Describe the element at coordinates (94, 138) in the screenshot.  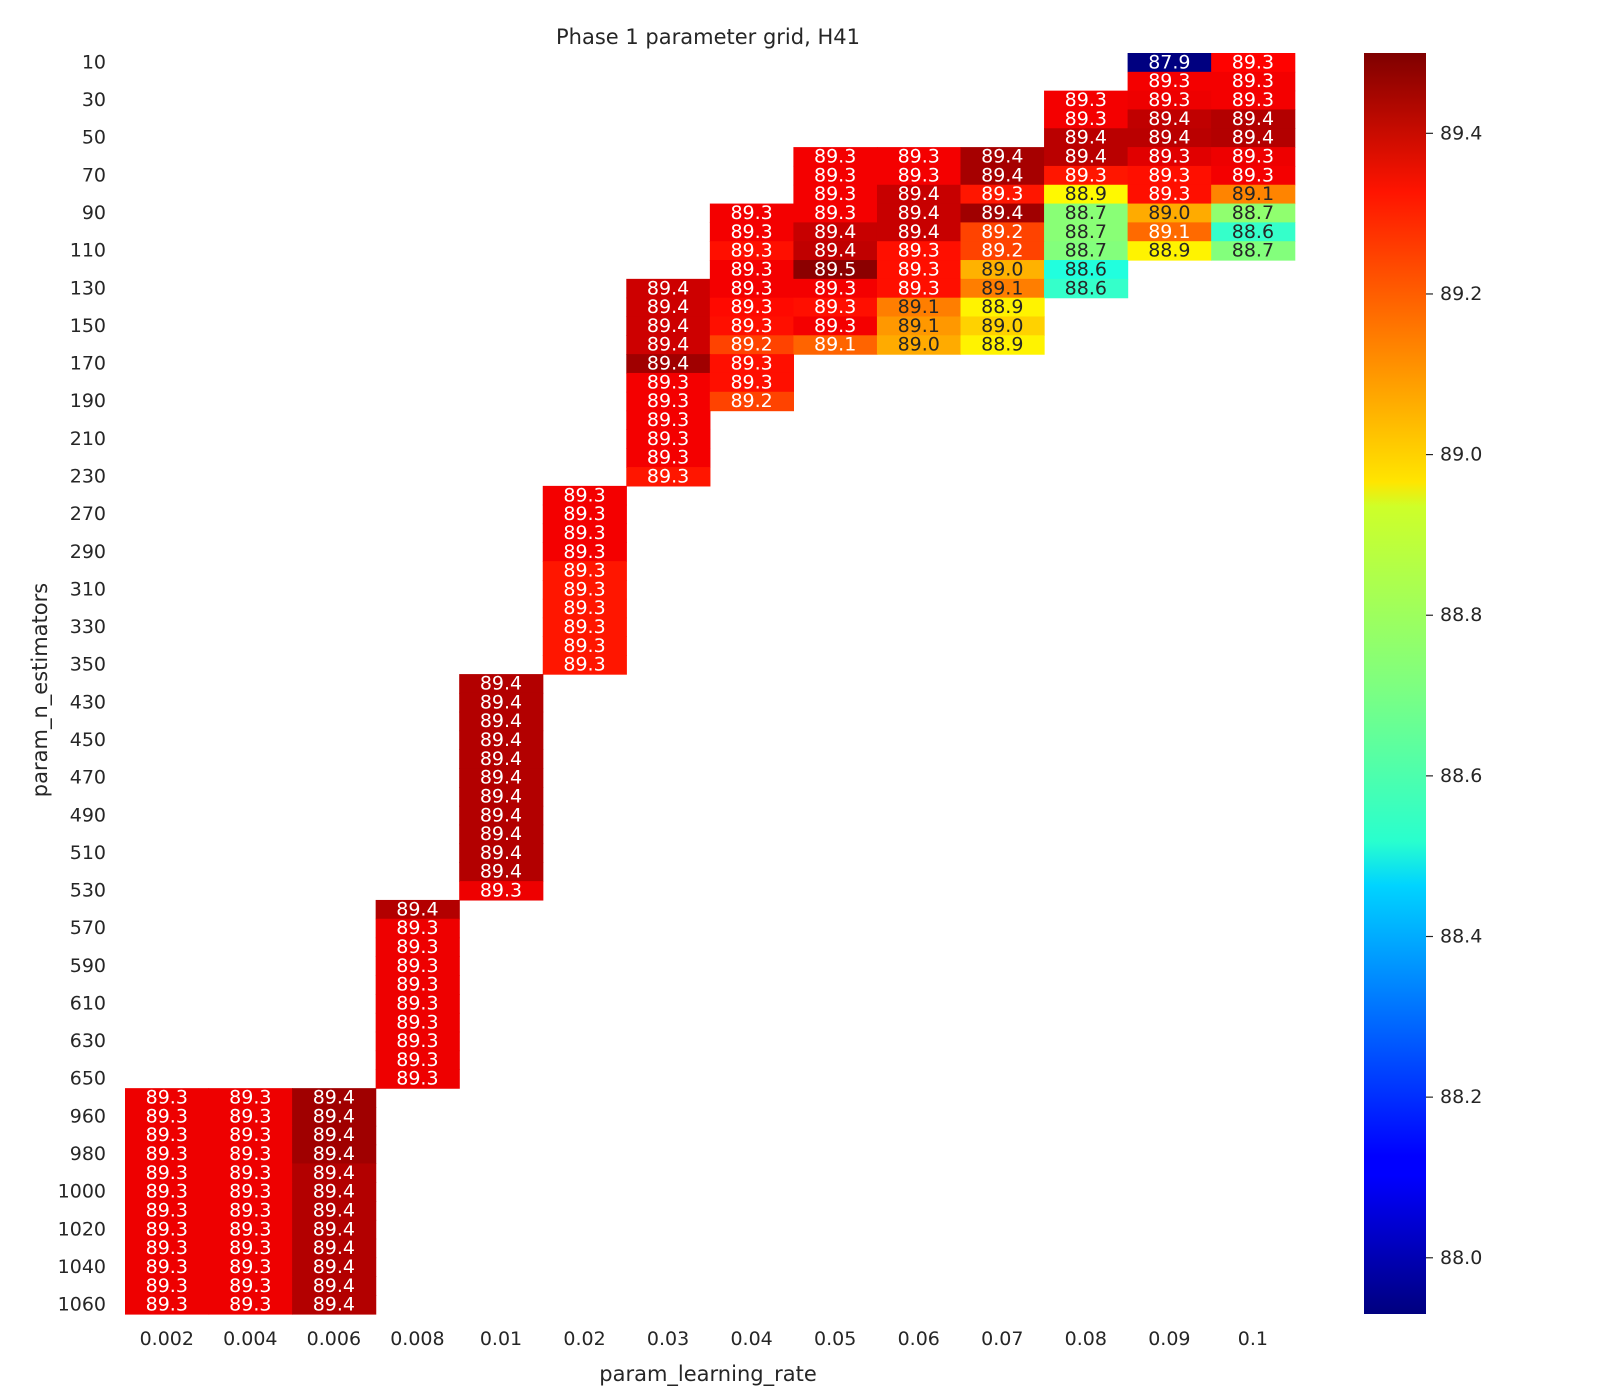
I see `y-tick-label: 50` at that location.